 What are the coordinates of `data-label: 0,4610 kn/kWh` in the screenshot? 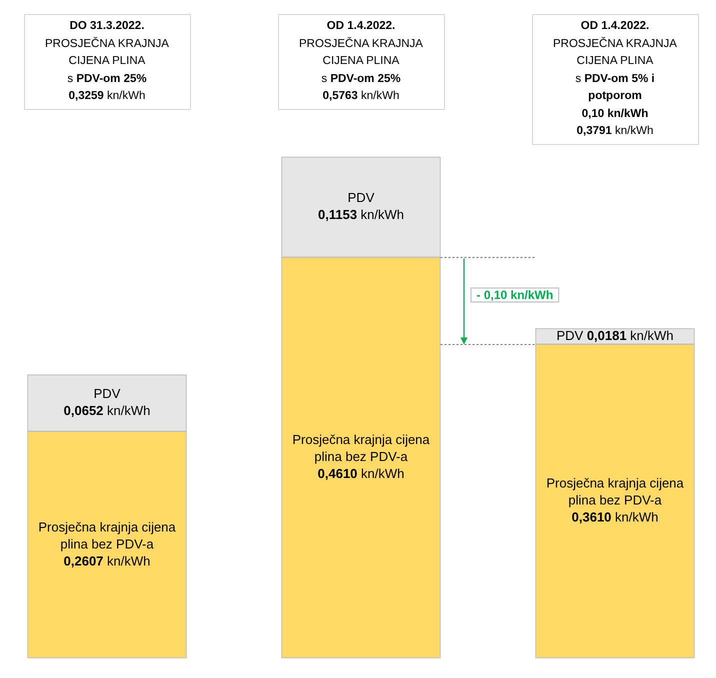 It's located at (361, 474).